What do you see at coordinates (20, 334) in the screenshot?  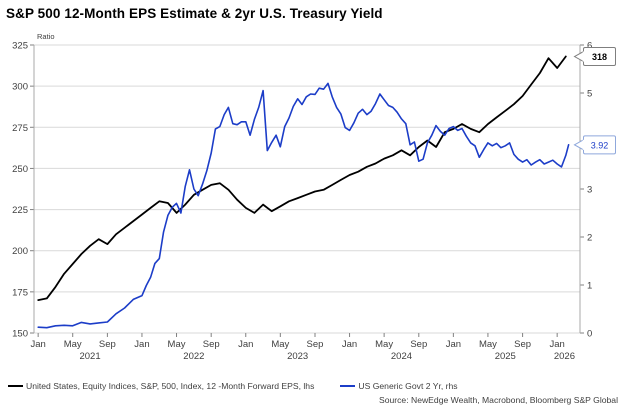 I see `svg-text: 150` at bounding box center [20, 334].